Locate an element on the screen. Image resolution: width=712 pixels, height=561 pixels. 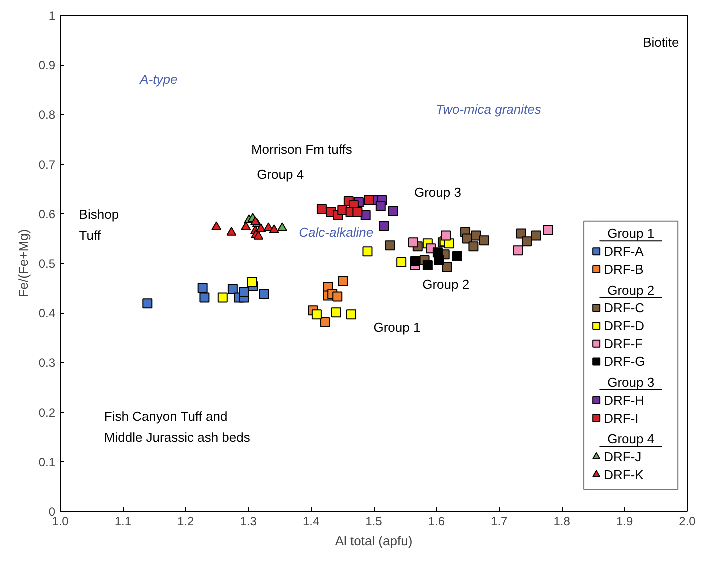
annotation: Calc-alkaline is located at coordinates (336, 232).